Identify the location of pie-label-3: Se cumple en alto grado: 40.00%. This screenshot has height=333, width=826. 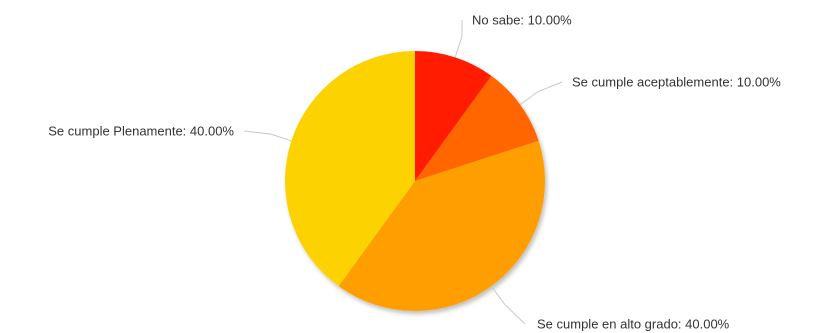
(633, 324).